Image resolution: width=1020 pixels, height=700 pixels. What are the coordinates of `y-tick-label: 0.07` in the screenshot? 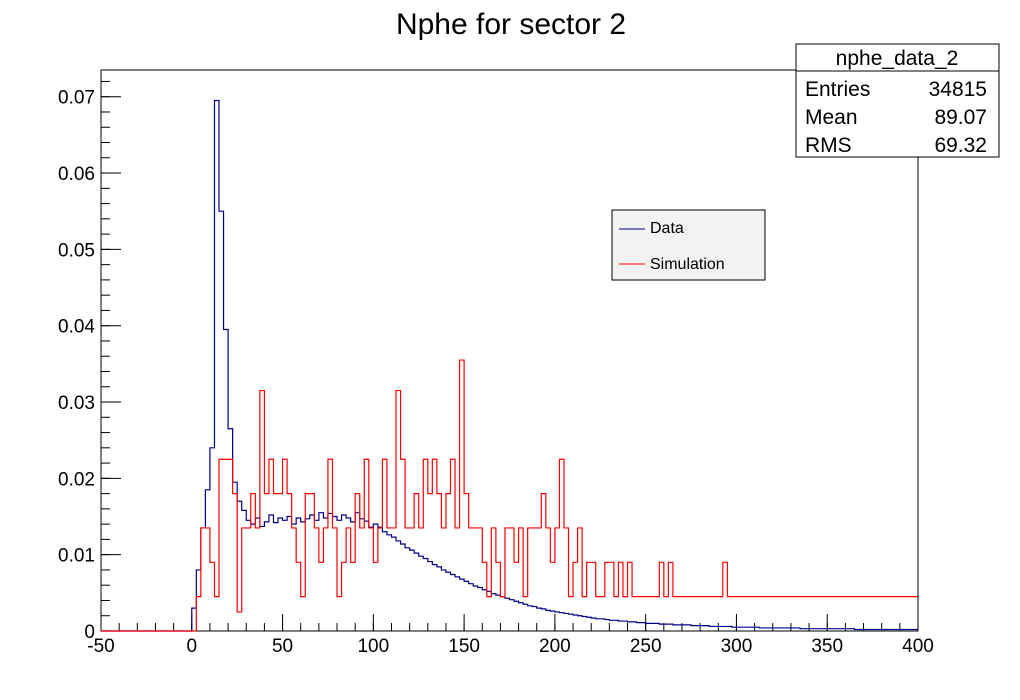 It's located at (76, 98).